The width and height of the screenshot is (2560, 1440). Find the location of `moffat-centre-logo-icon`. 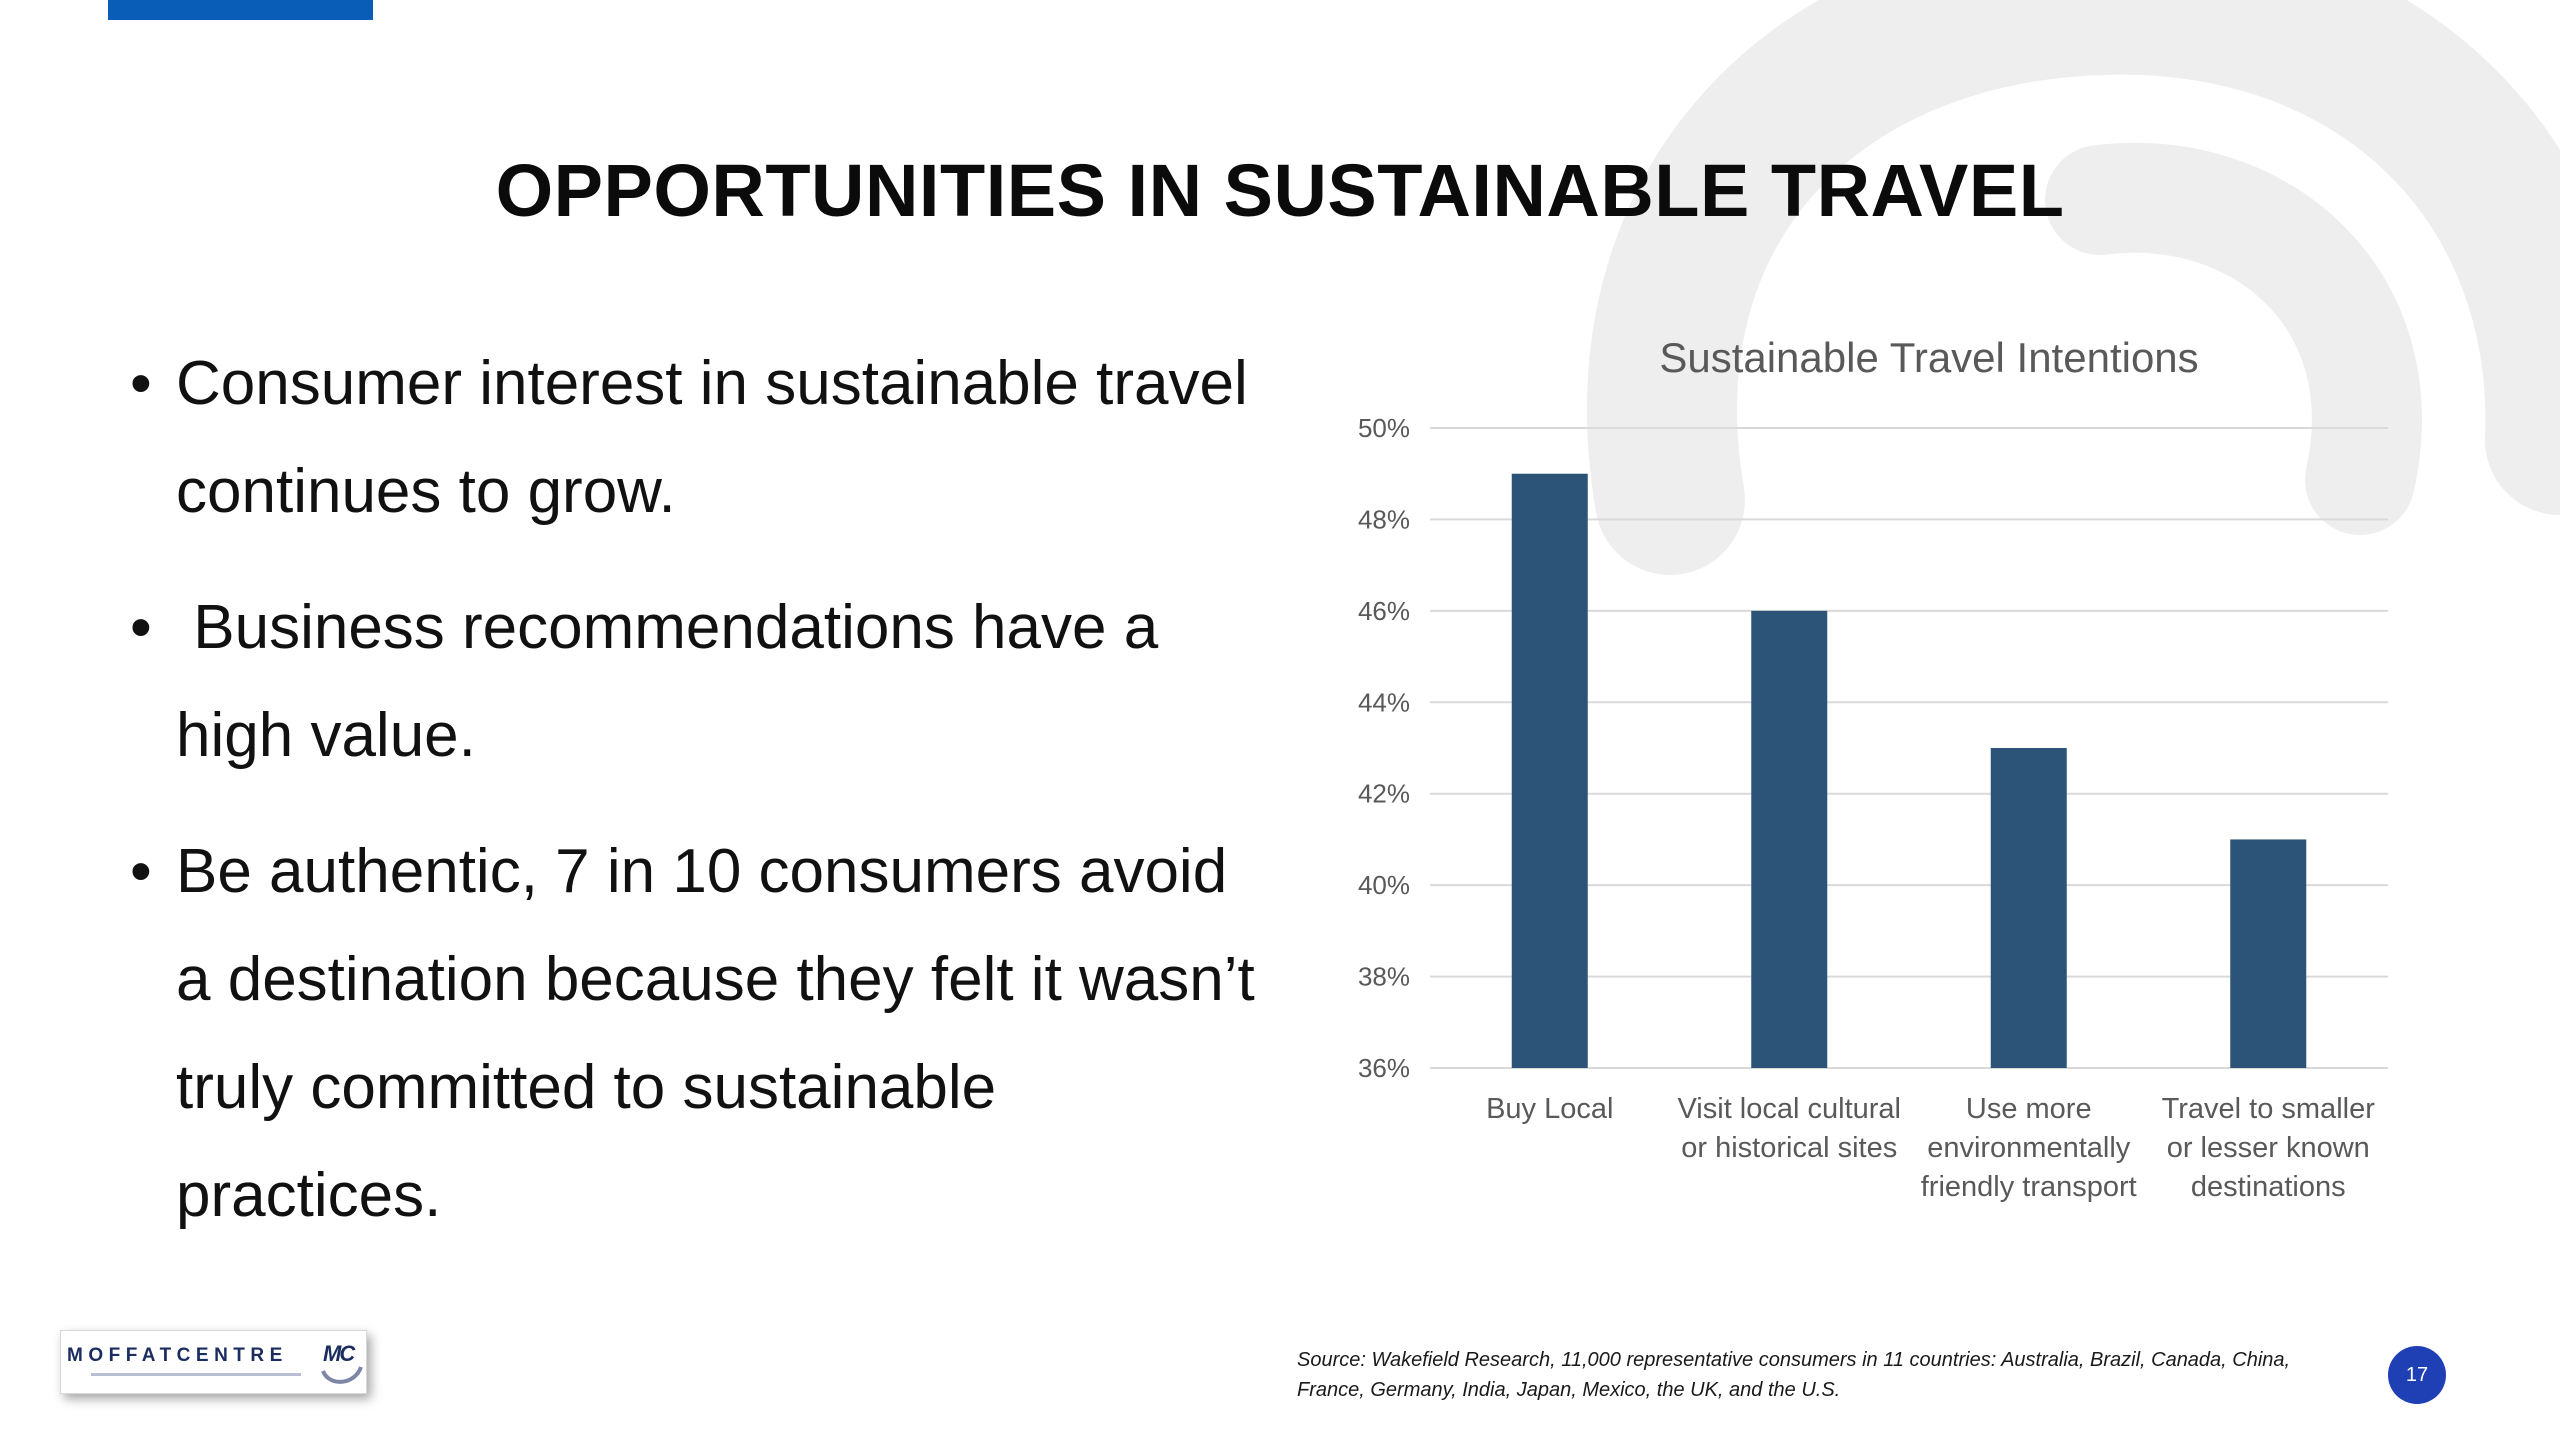

moffat-centre-logo-icon is located at coordinates (342, 1375).